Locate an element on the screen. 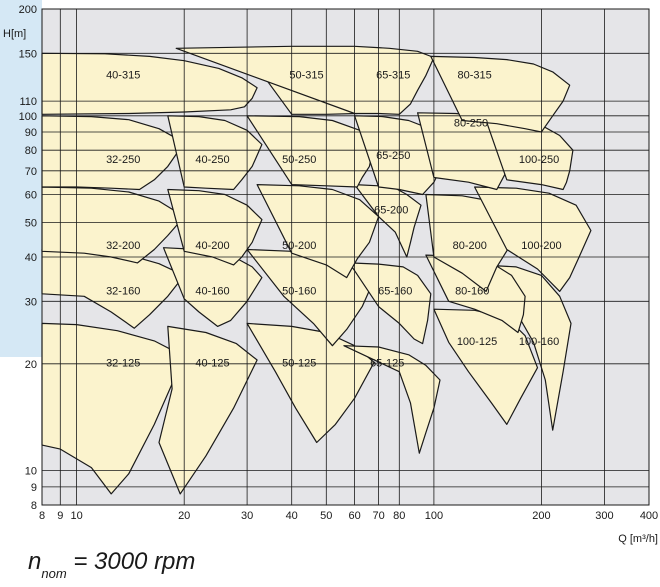 The width and height of the screenshot is (660, 587). pump-label-50-125: 50-125 is located at coordinates (299, 364).